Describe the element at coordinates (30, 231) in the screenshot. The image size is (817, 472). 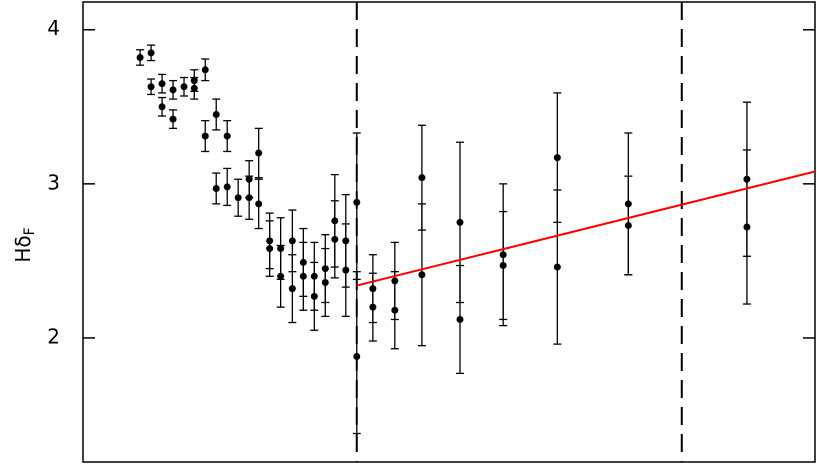
I see `y-label-sub: F` at that location.